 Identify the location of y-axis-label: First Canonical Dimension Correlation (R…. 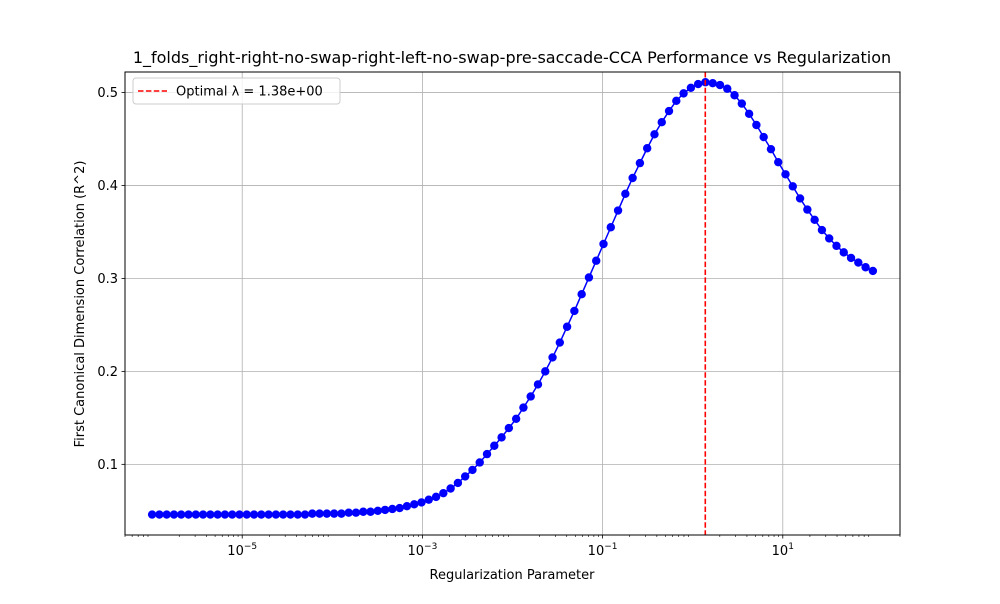
(80, 304).